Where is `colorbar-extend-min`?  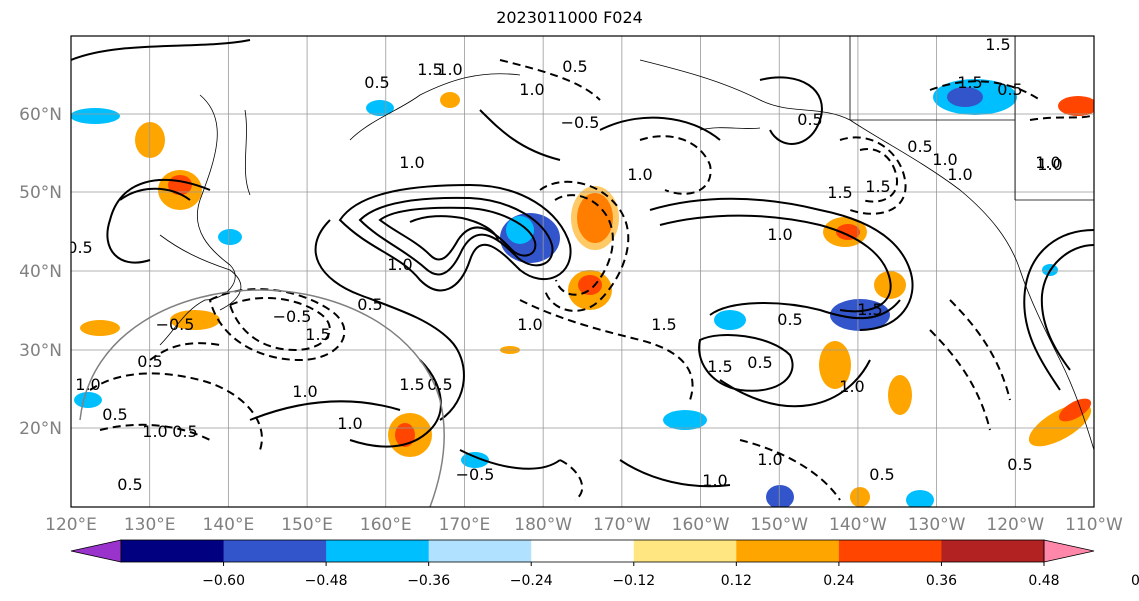
colorbar-extend-min is located at coordinates (96, 551).